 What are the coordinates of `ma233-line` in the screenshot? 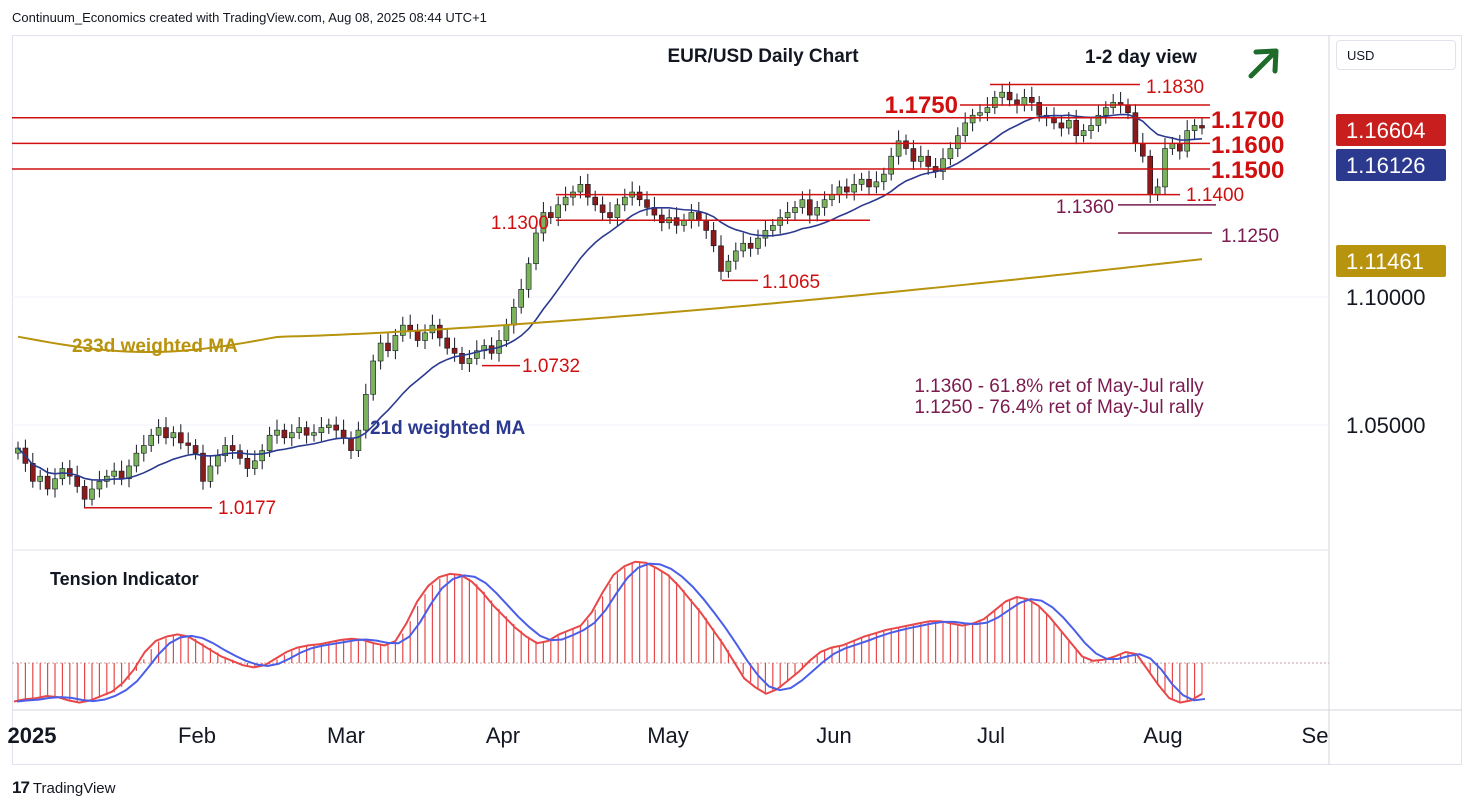 It's located at (610, 306).